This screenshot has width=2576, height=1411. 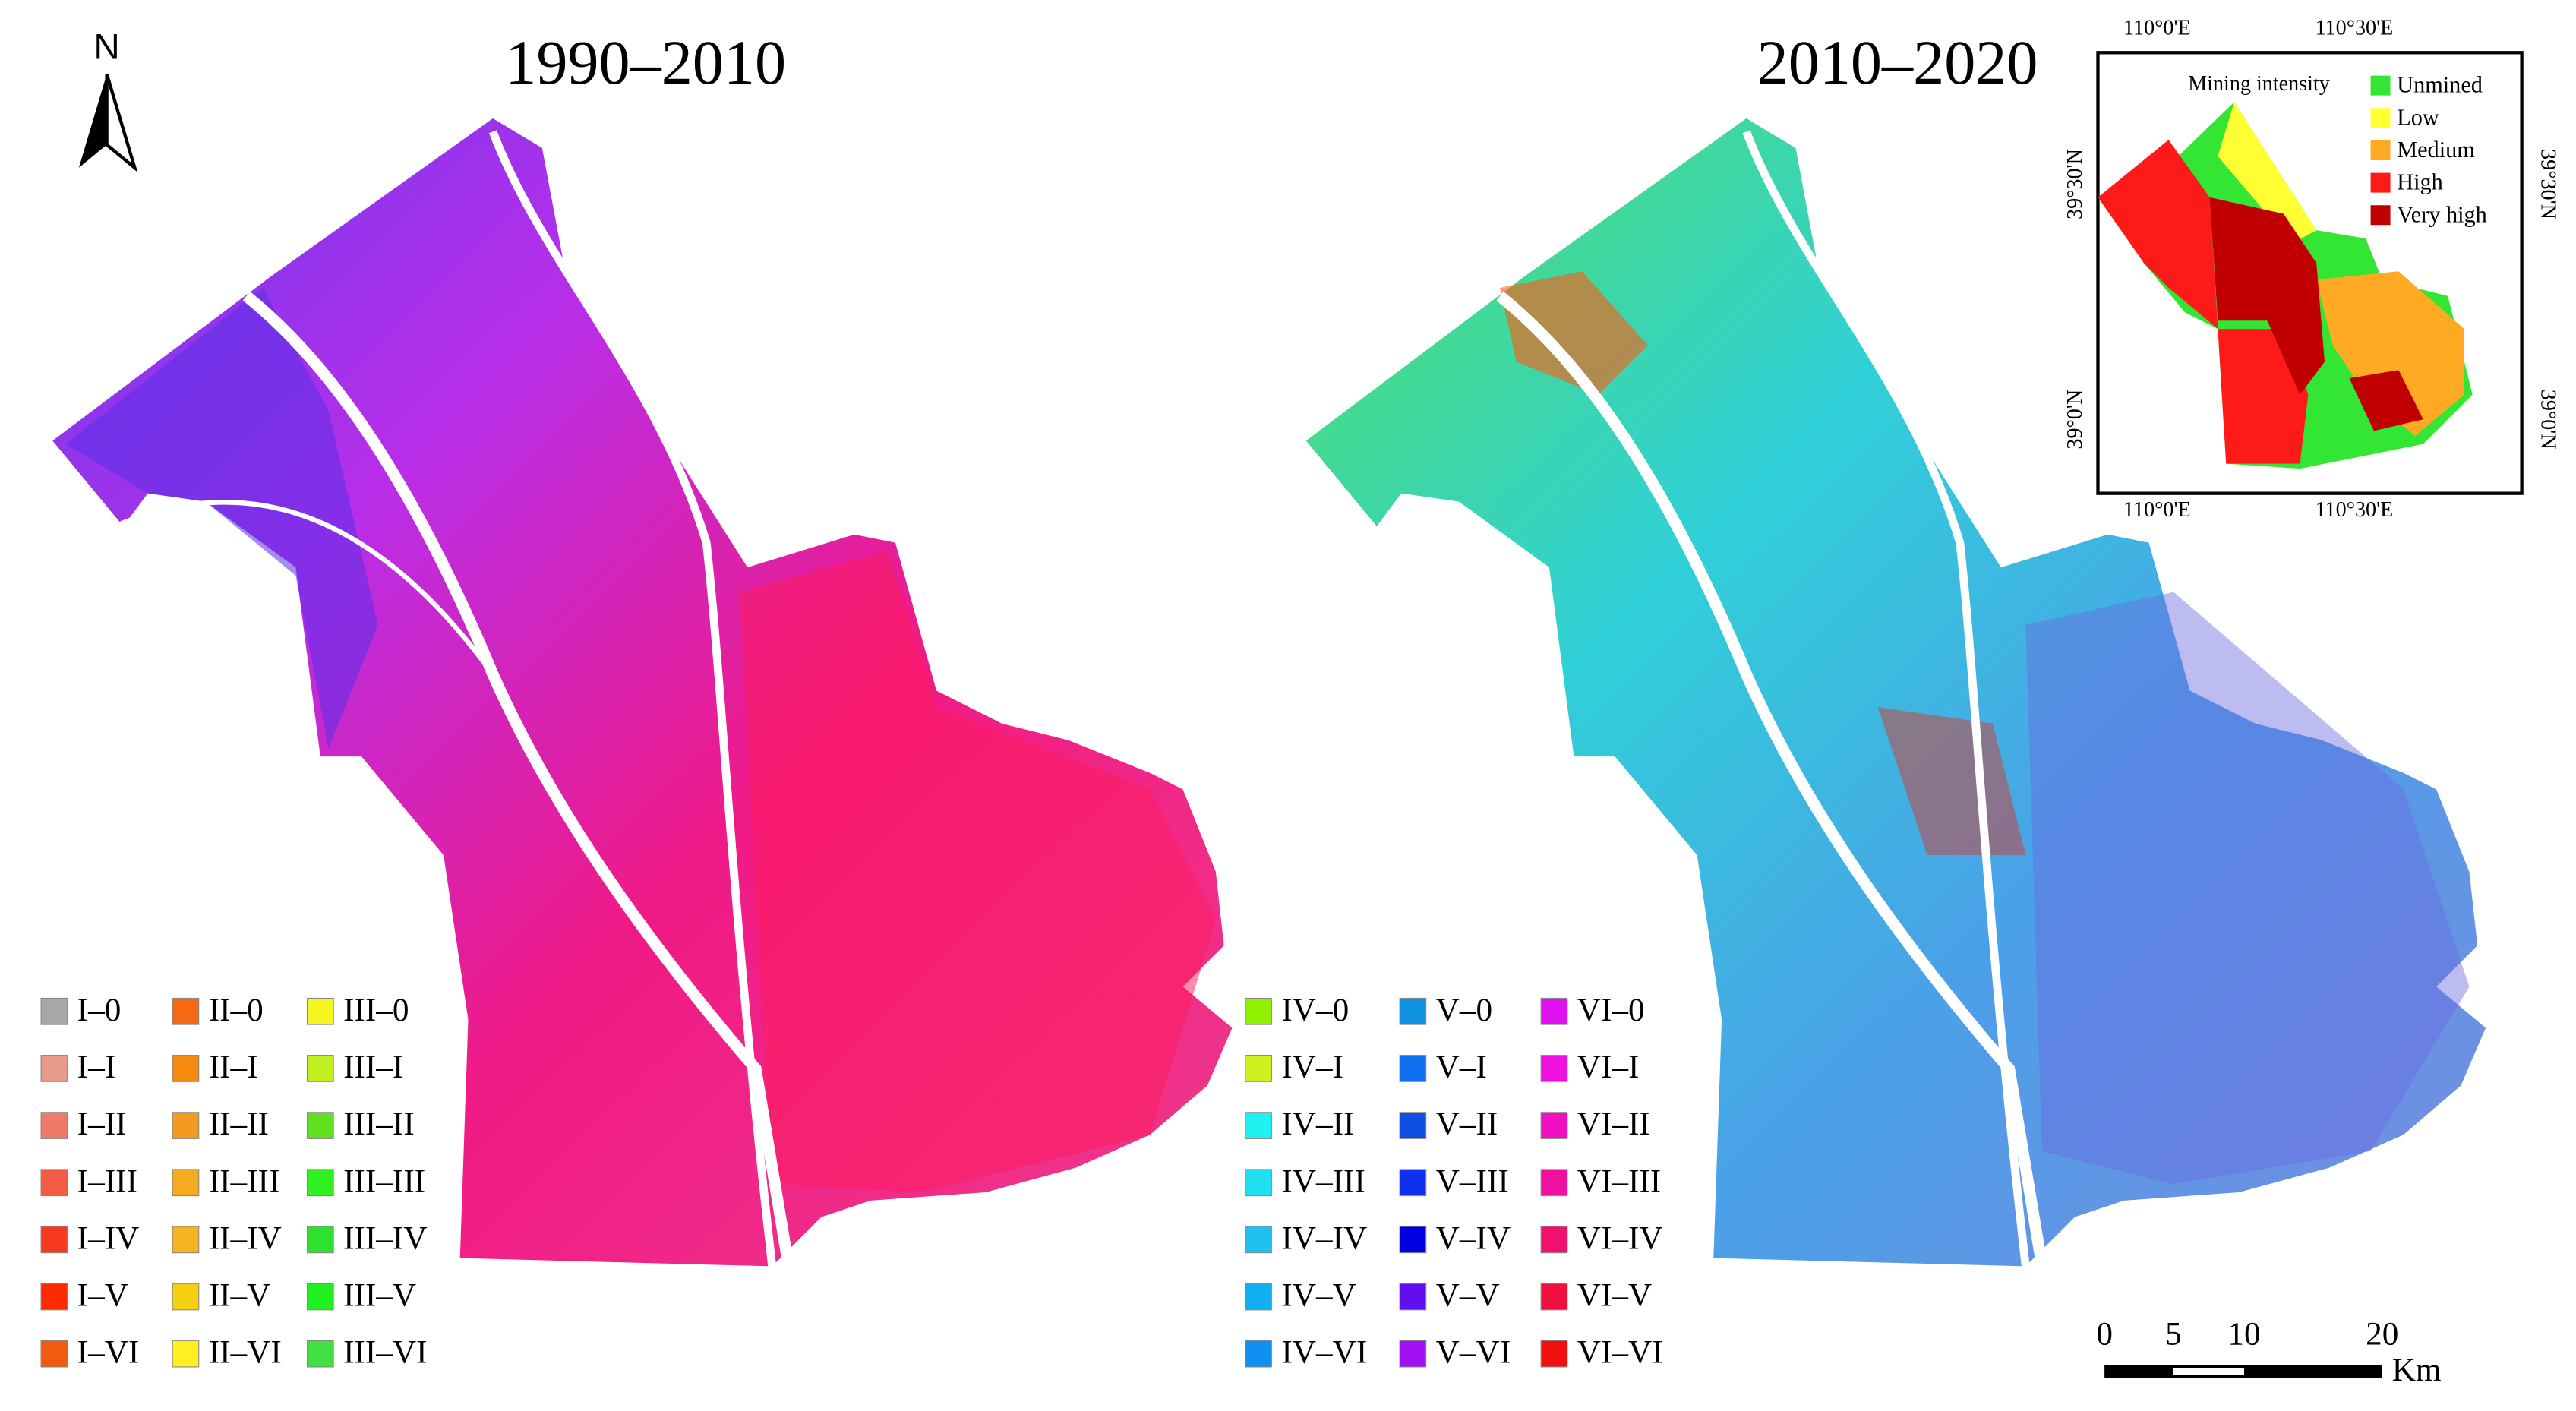 I want to click on scale-label: 20, so click(x=2382, y=1333).